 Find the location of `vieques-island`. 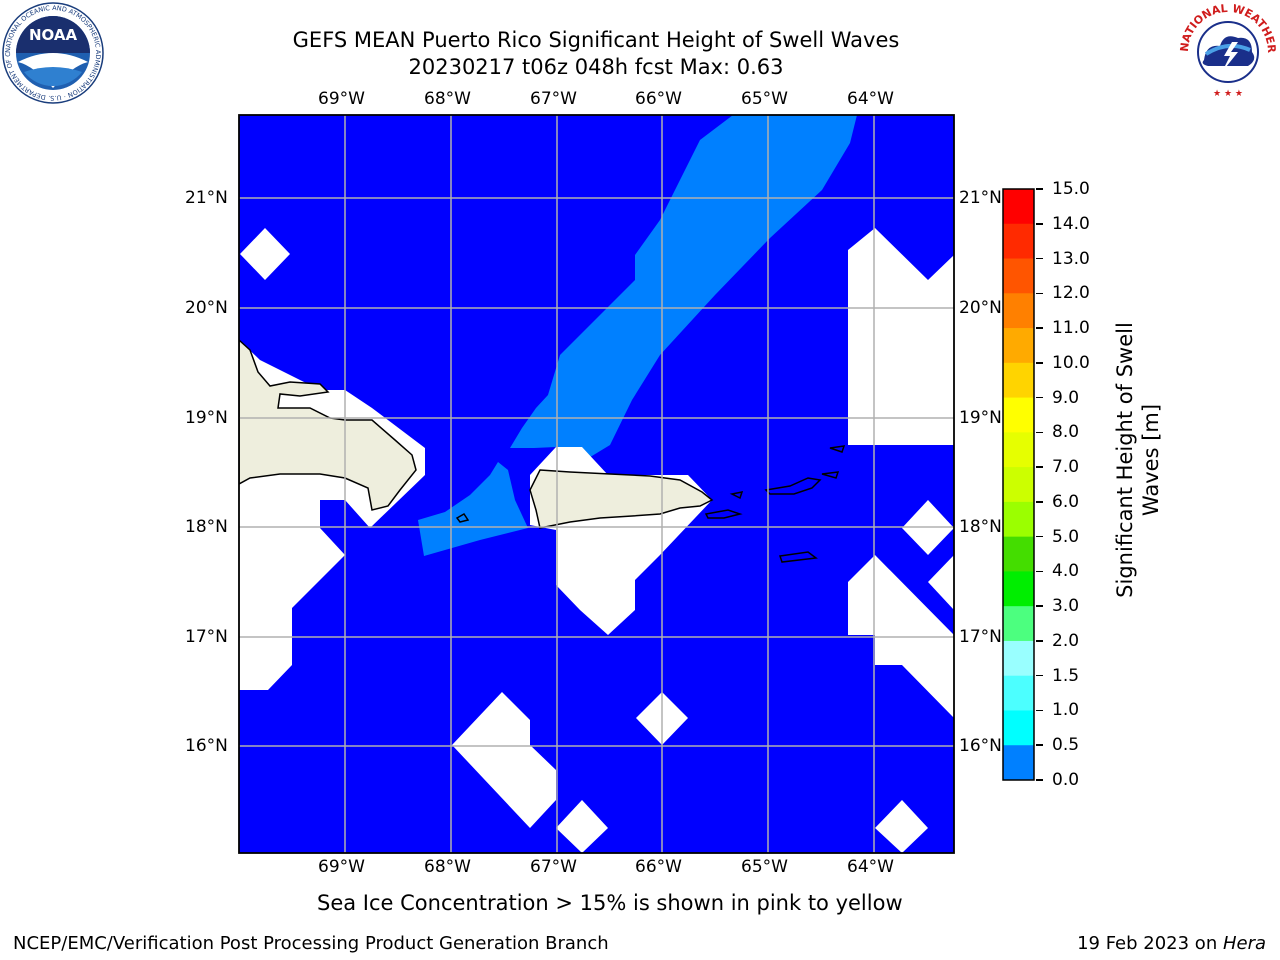

vieques-island is located at coordinates (723, 514).